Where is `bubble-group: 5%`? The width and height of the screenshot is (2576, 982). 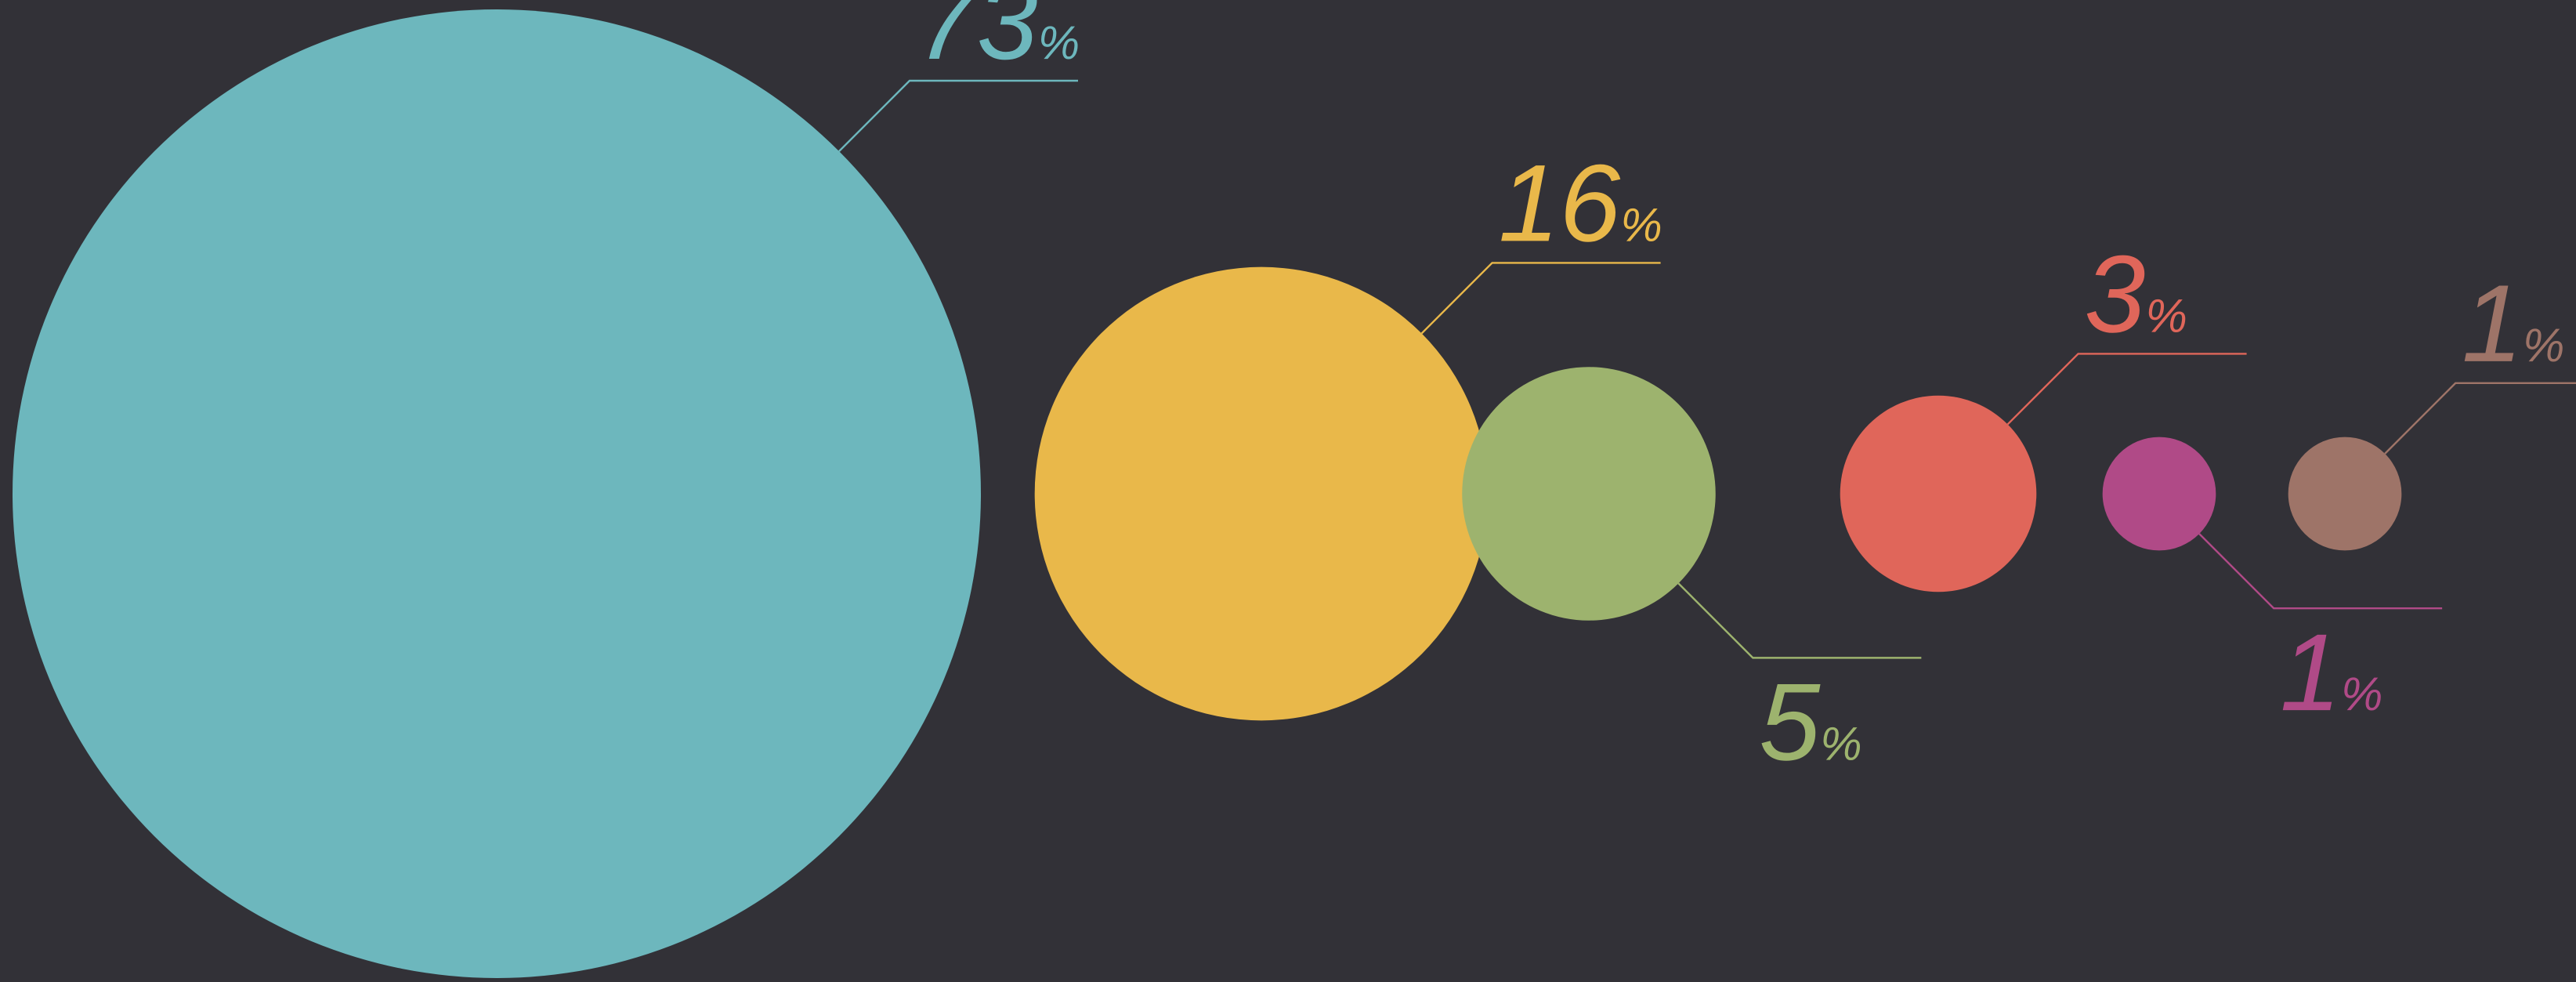 bubble-group: 5% is located at coordinates (1692, 575).